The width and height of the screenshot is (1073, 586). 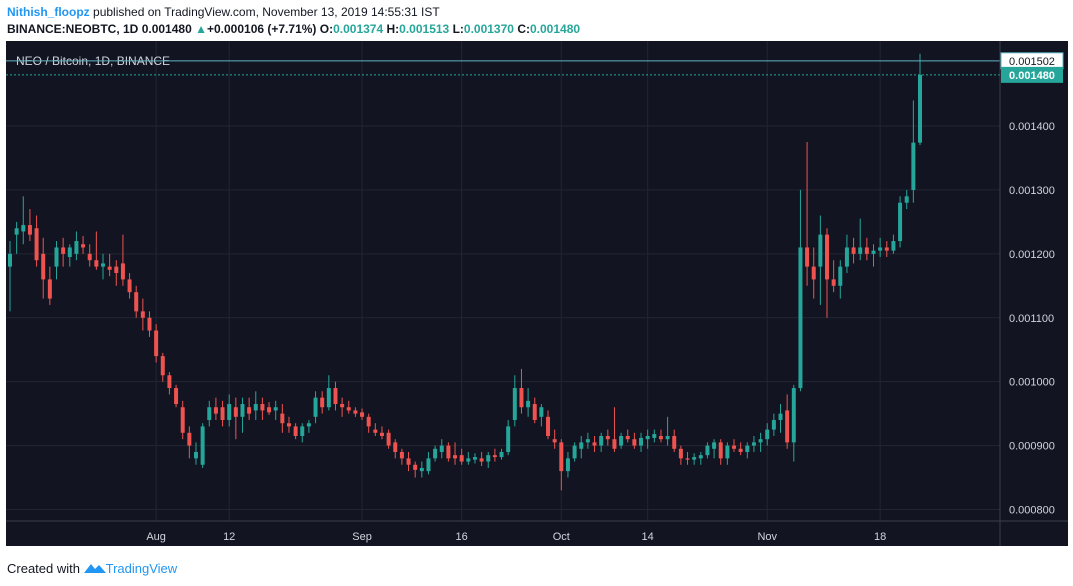 I want to click on tradingview-brand: TradingView, so click(x=141, y=568).